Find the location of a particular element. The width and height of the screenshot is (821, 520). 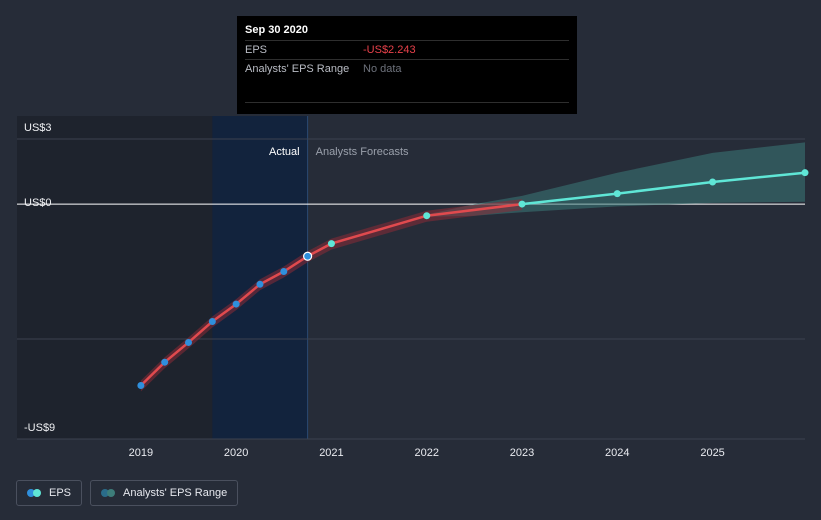

x-tick-label: 2019 is located at coordinates (141, 453).